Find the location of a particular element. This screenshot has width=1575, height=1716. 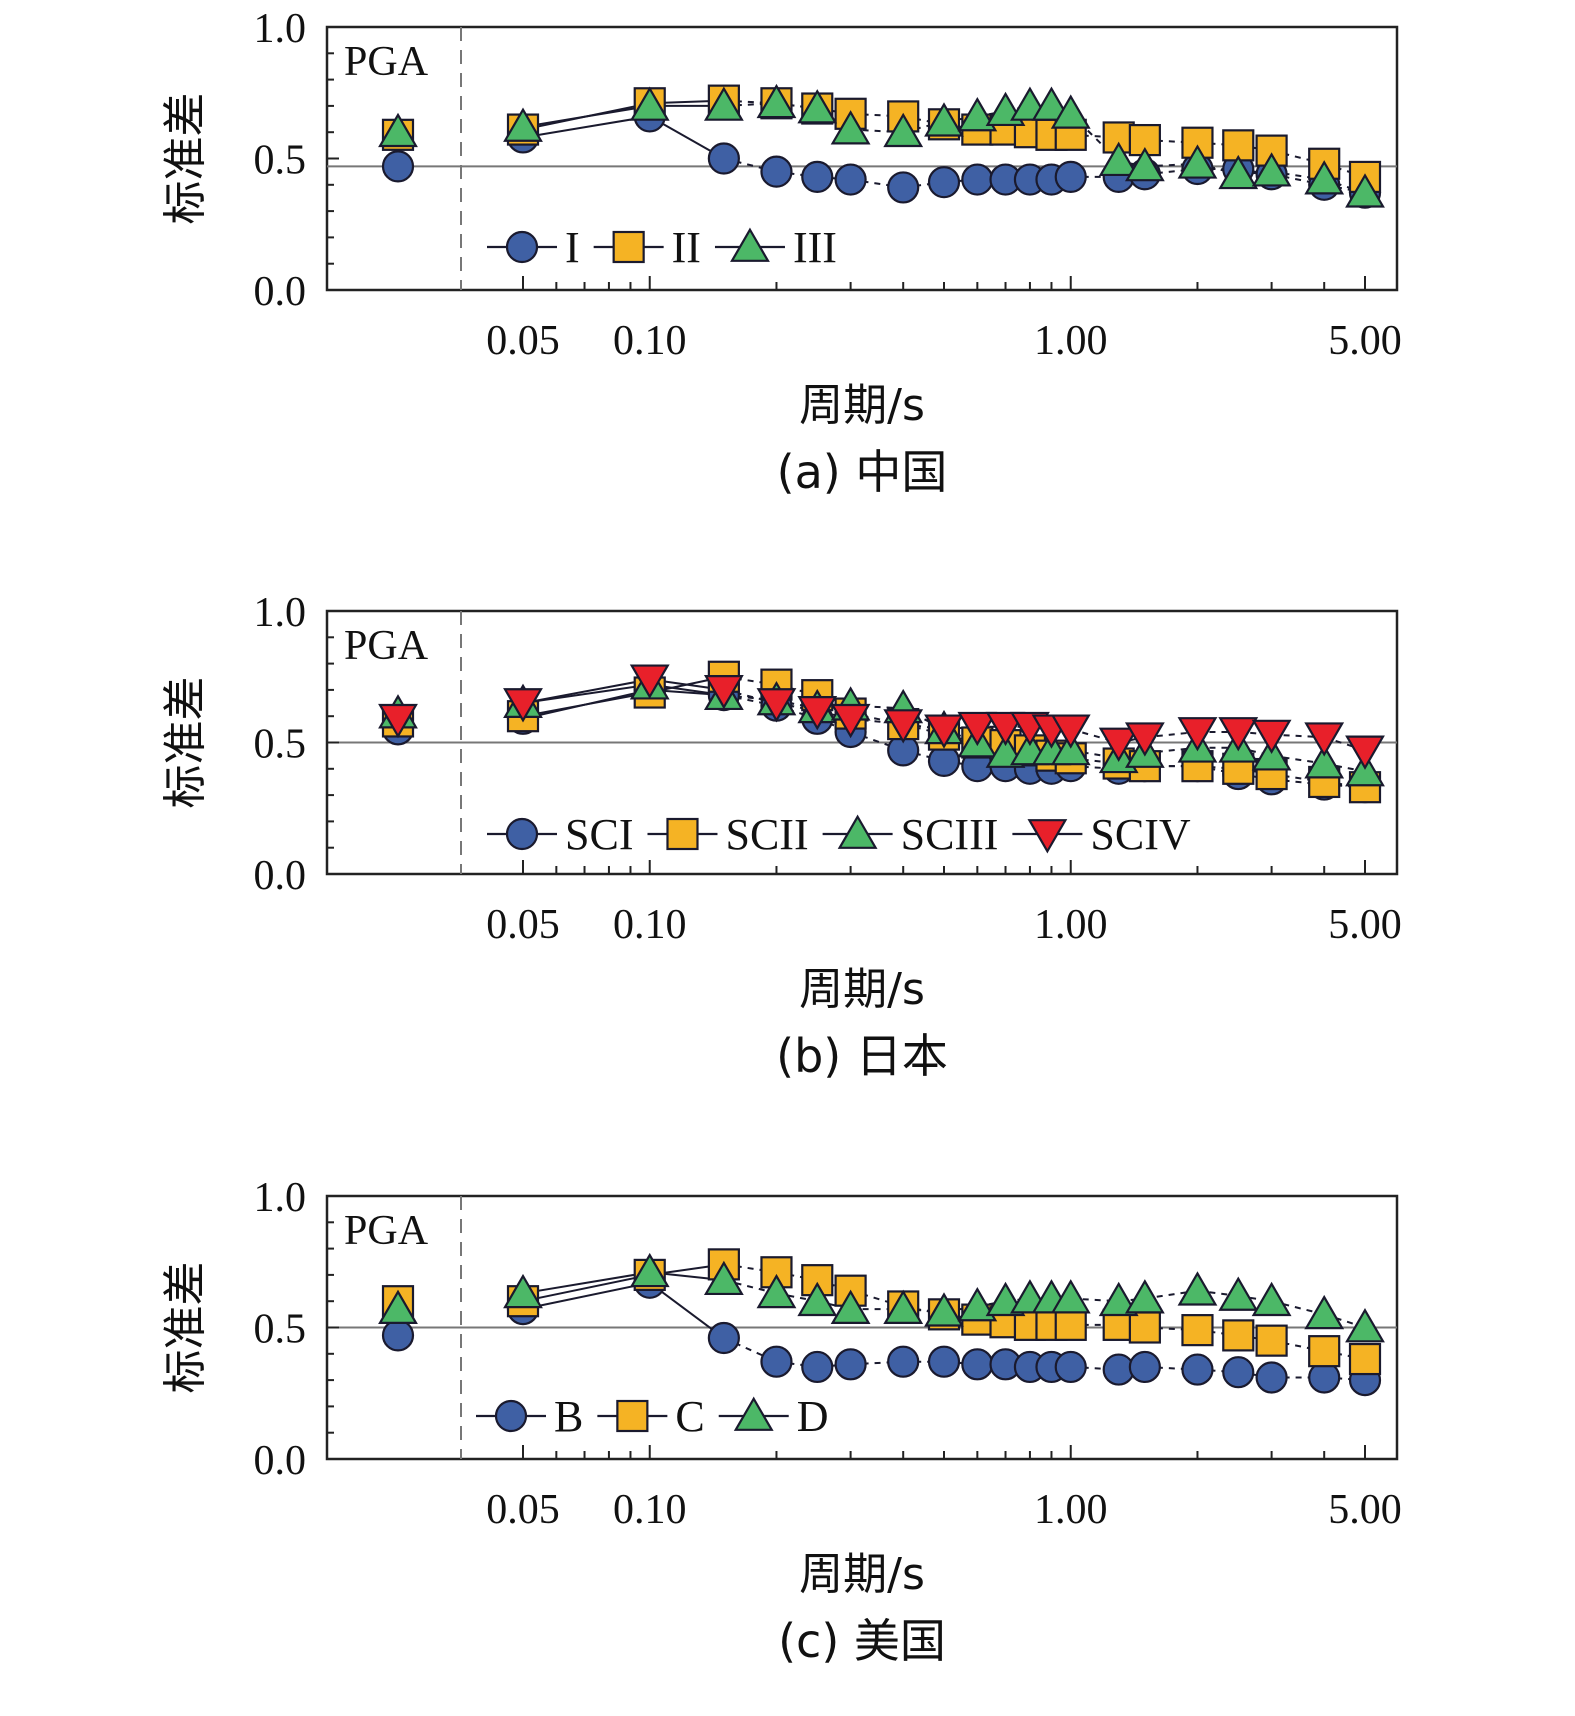

data-point-SCIII is located at coordinates (1324, 761).